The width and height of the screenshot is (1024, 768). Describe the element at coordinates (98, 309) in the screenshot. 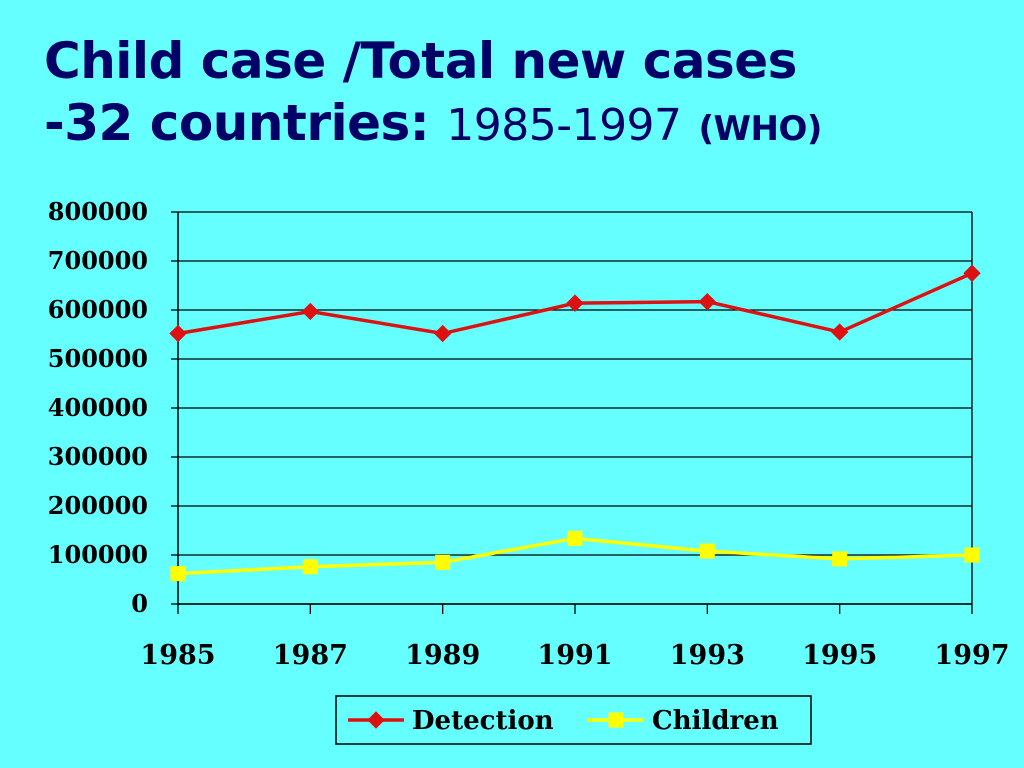

I see `y-tick-label: 600000` at that location.